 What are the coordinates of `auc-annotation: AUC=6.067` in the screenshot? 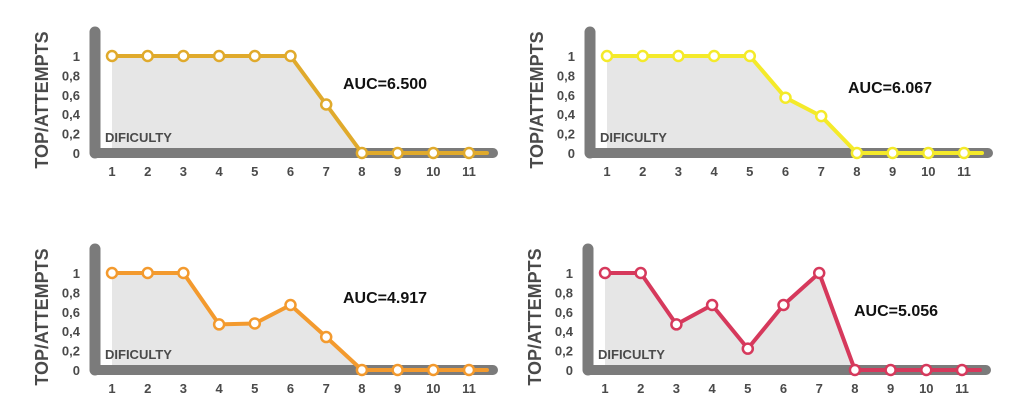 It's located at (890, 88).